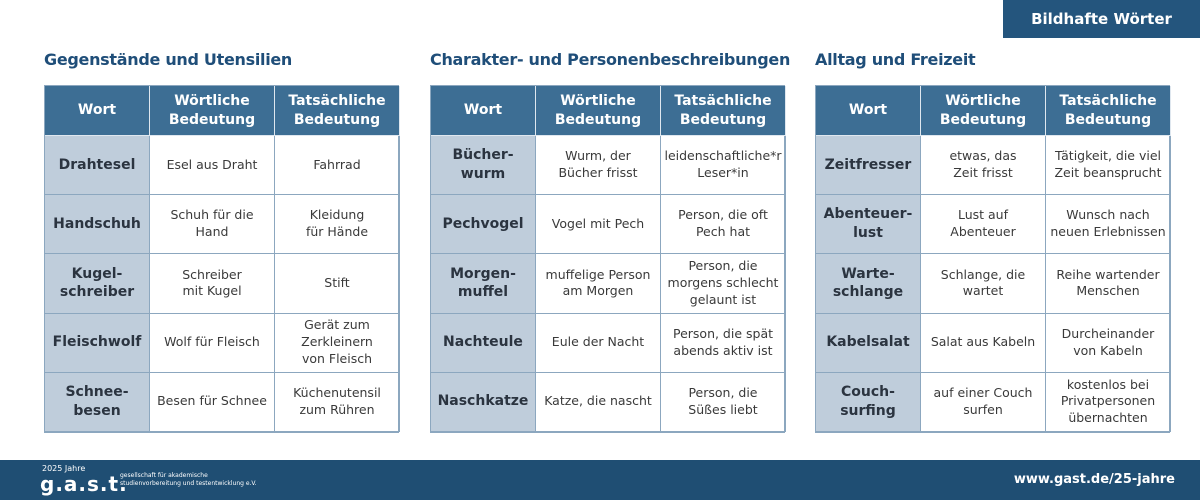 This screenshot has width=1200, height=500. What do you see at coordinates (337, 402) in the screenshot?
I see `table-cell: Küchenutensil zum Rühren` at bounding box center [337, 402].